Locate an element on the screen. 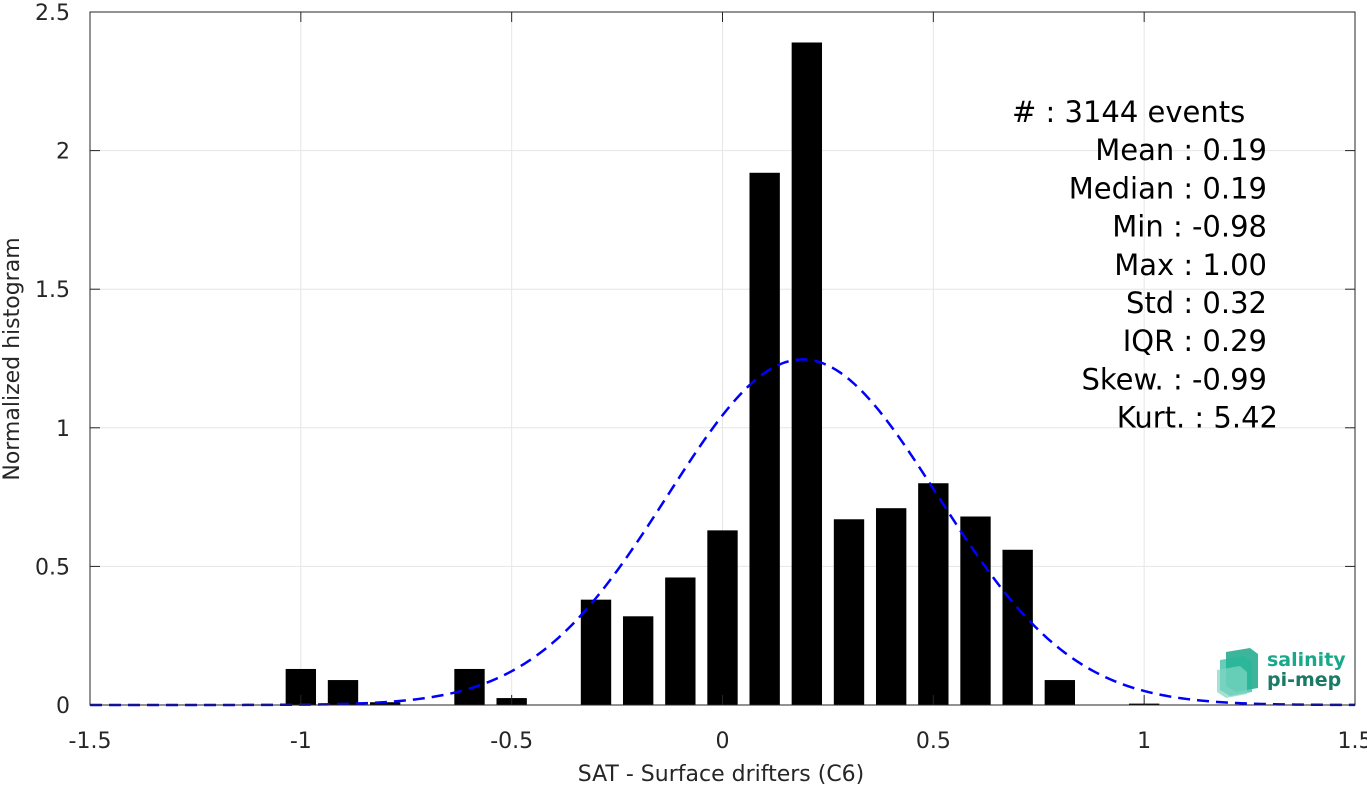 The height and width of the screenshot is (785, 1367). stat-value: : -0.98 is located at coordinates (1215, 227).